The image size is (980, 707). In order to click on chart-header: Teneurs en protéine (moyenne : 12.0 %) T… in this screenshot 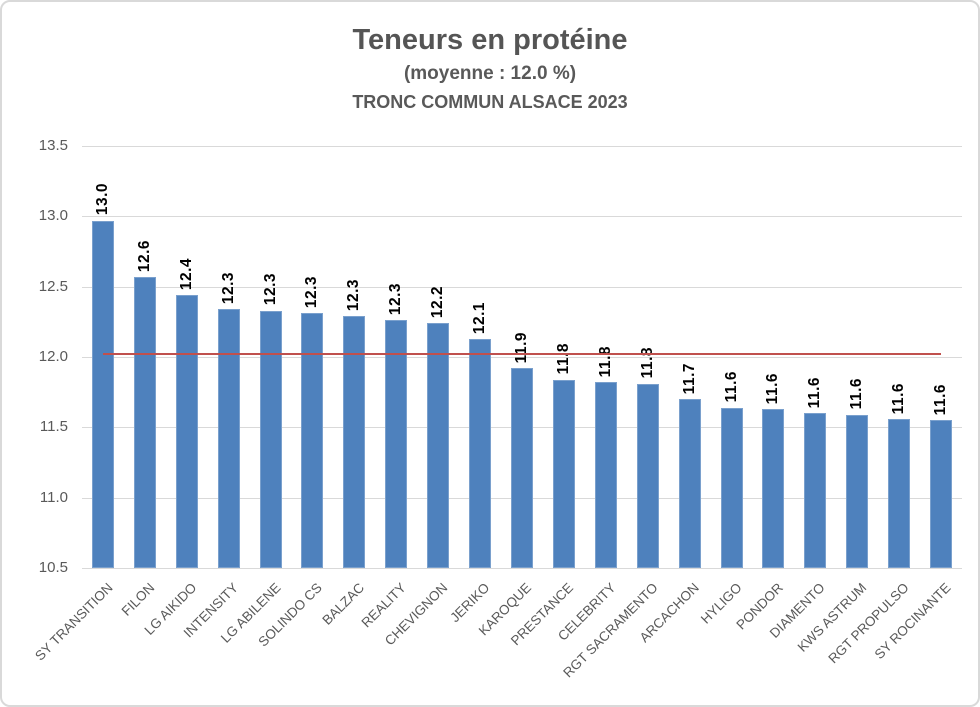, I will do `click(490, 68)`.